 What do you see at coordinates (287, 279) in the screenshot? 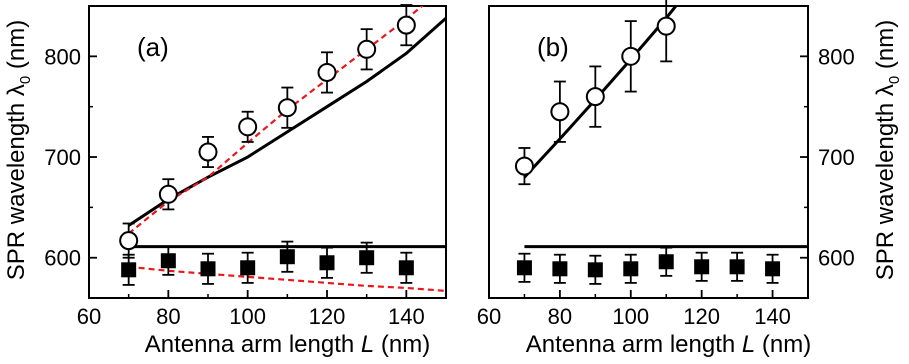
I see `dashed-fit-line` at bounding box center [287, 279].